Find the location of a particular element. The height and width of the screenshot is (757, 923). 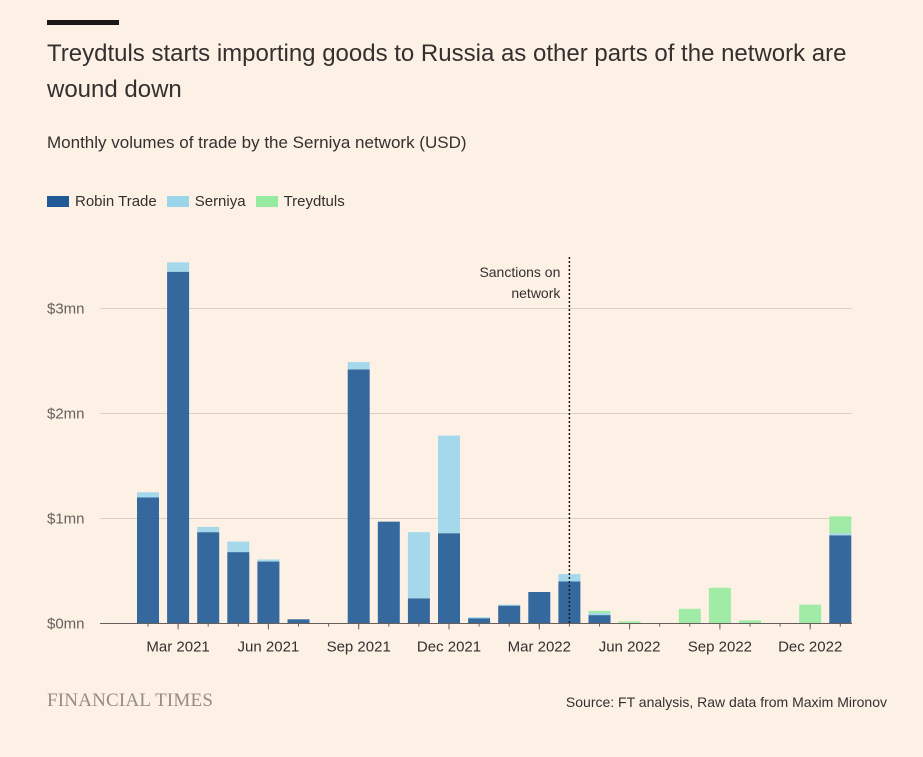

legend-item-treydtuls: Treydtuls is located at coordinates (300, 201).